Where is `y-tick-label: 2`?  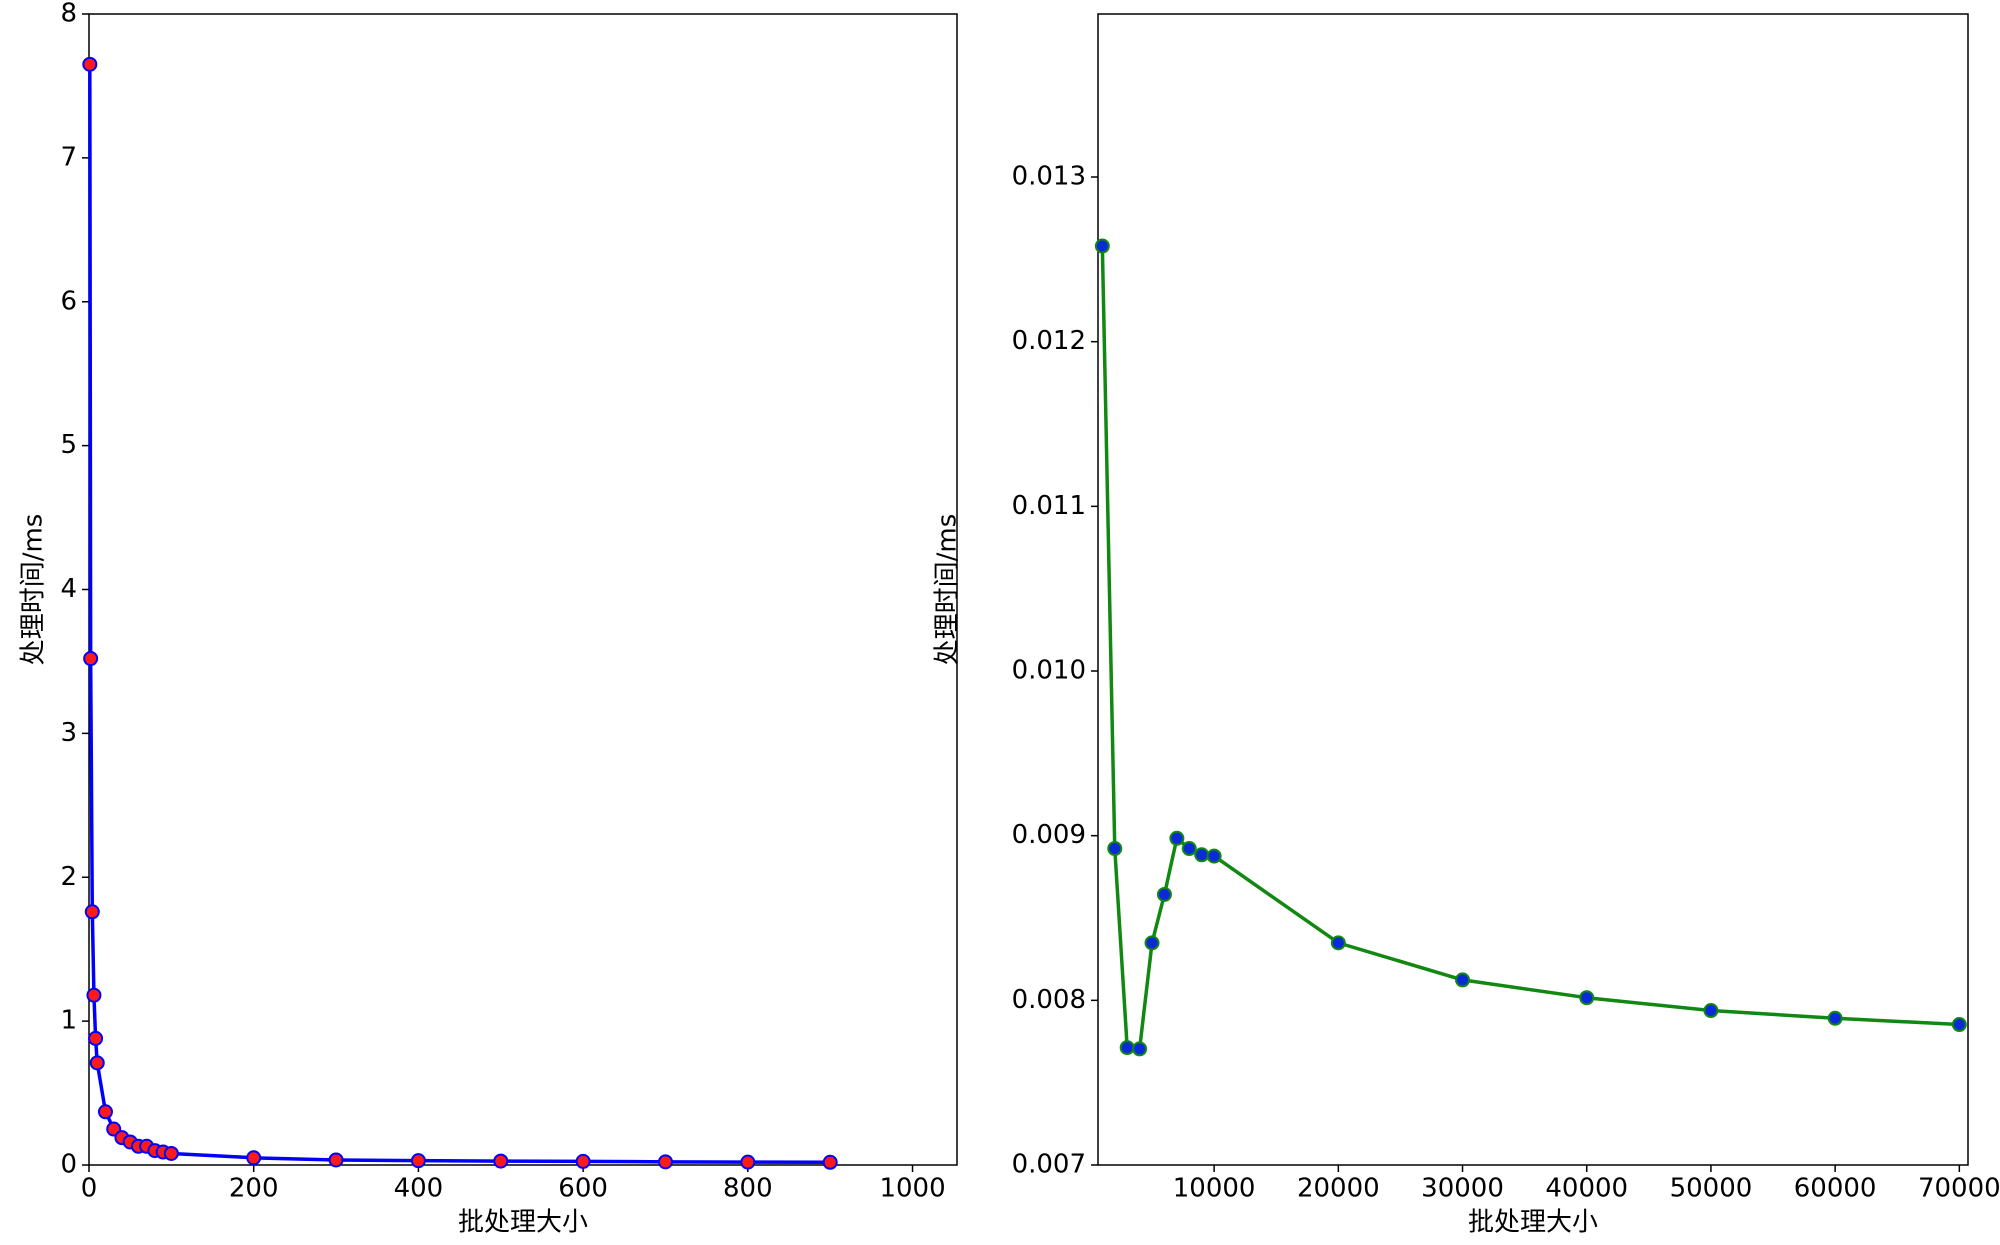
y-tick-label: 2 is located at coordinates (68, 877).